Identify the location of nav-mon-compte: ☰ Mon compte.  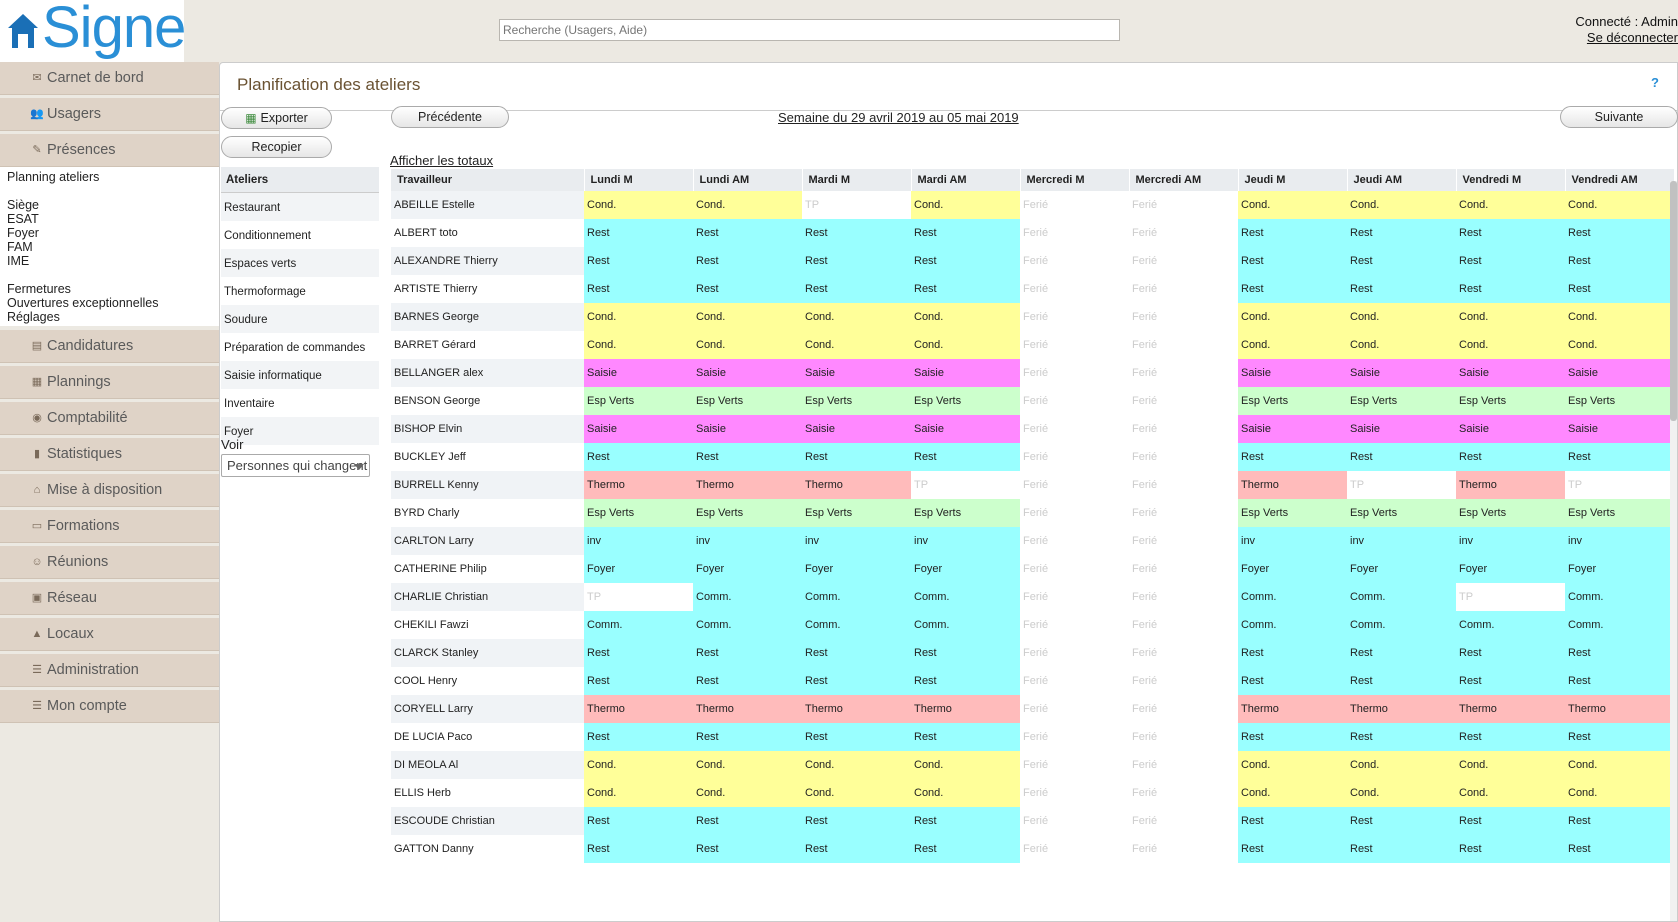
(109, 706).